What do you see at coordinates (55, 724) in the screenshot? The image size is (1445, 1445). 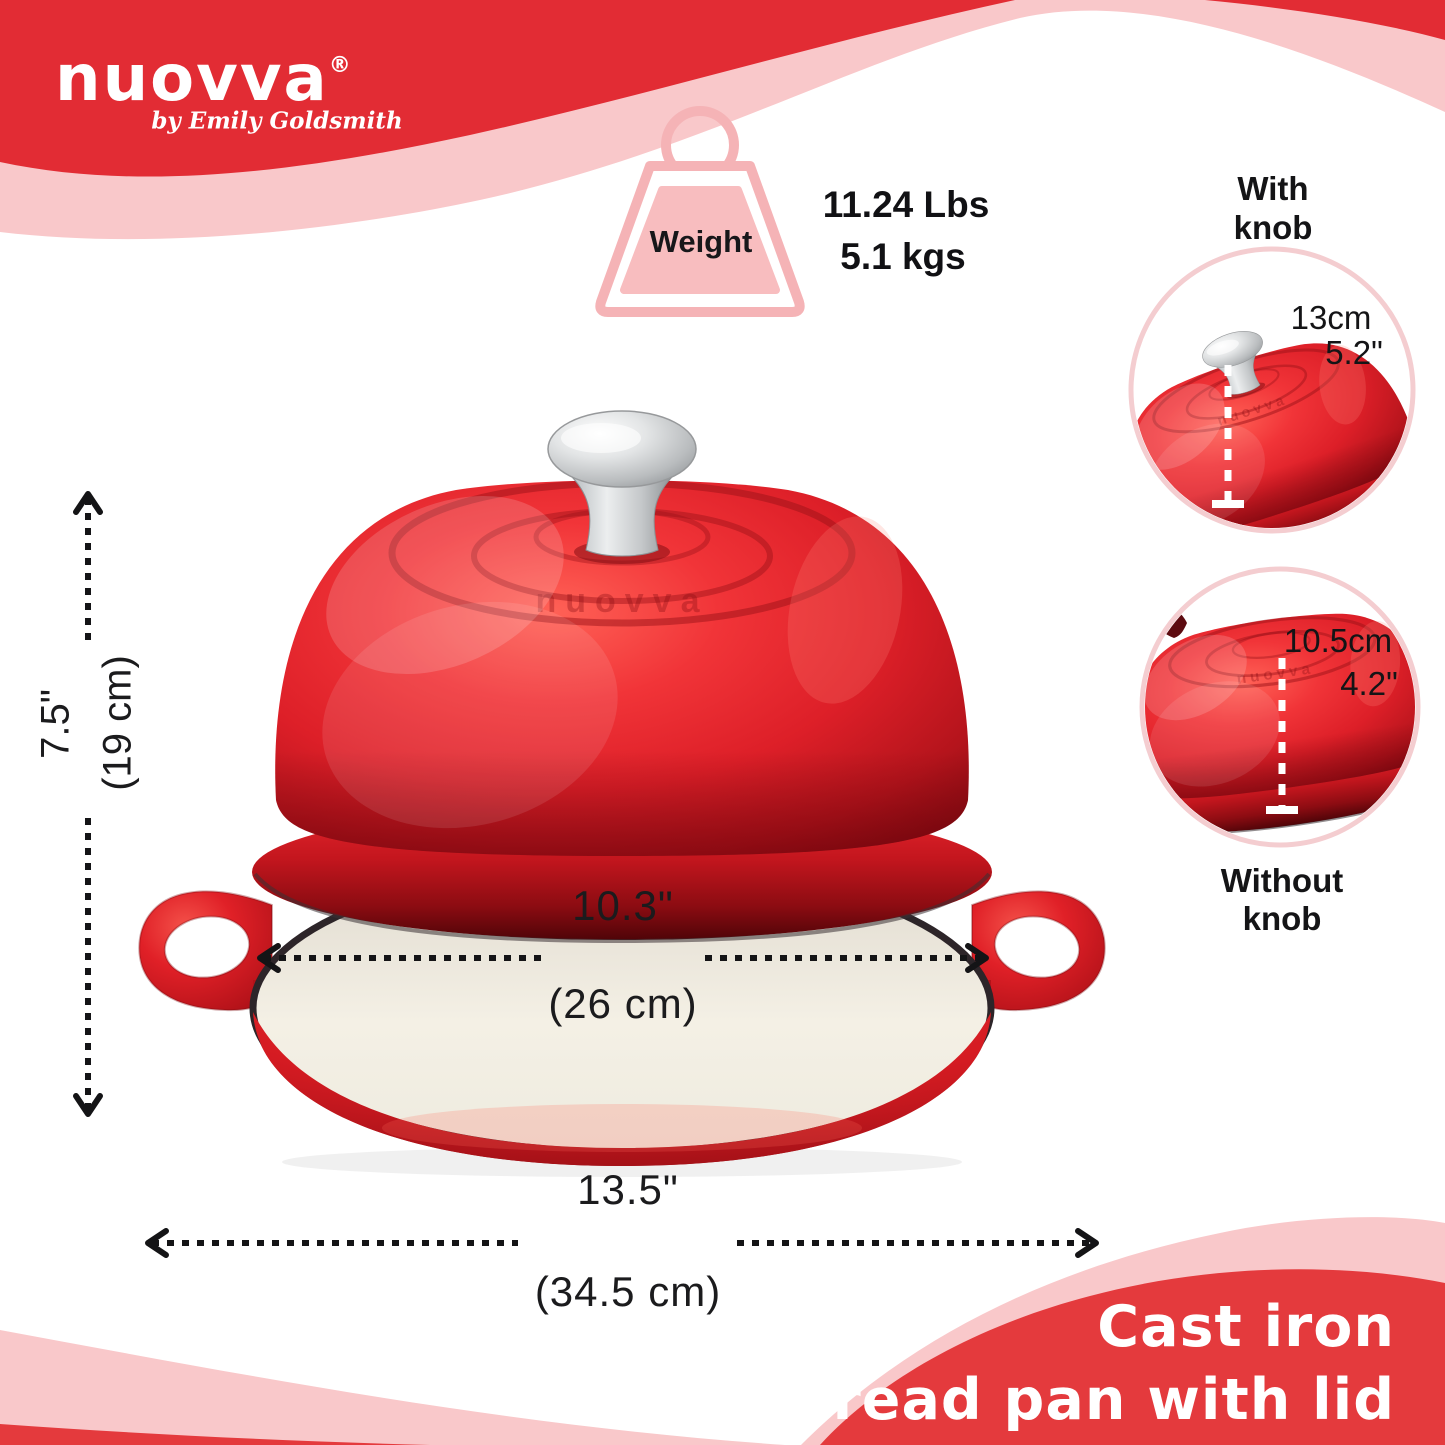 I see `height-inches-label: 7.5"` at bounding box center [55, 724].